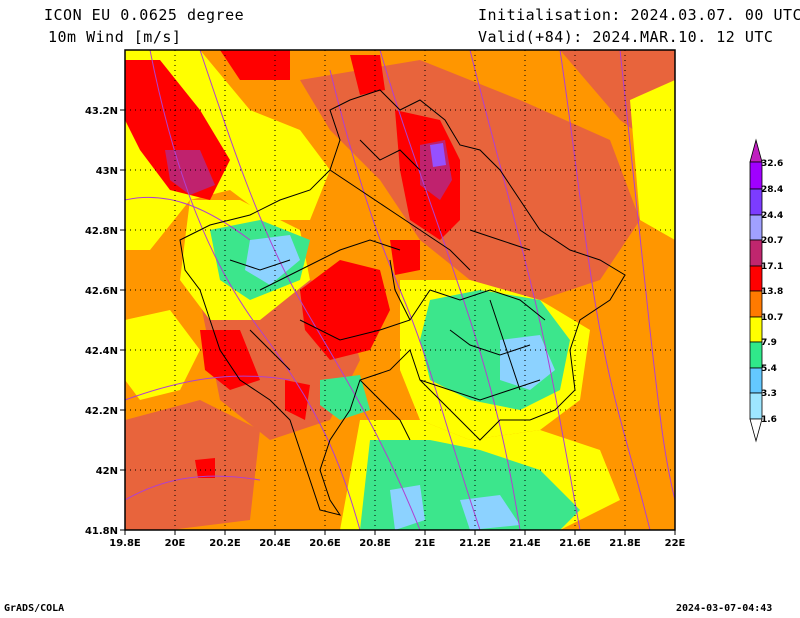 This screenshot has width=800, height=618. I want to click on lon-label: 19.8E, so click(125, 543).